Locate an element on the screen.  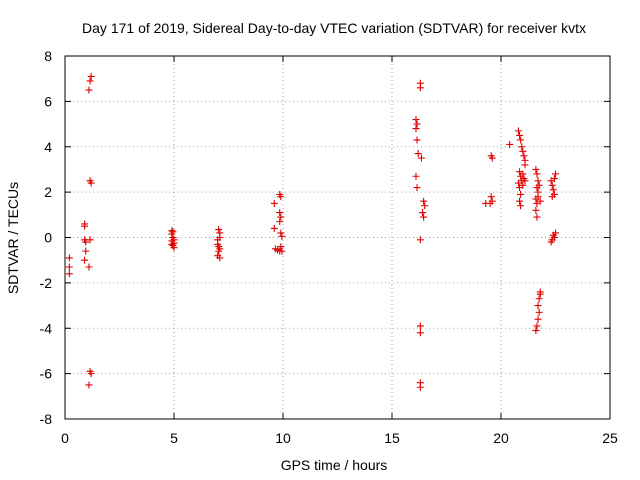
y-axis-label: SDTVAR / TECUs is located at coordinates (13, 238).